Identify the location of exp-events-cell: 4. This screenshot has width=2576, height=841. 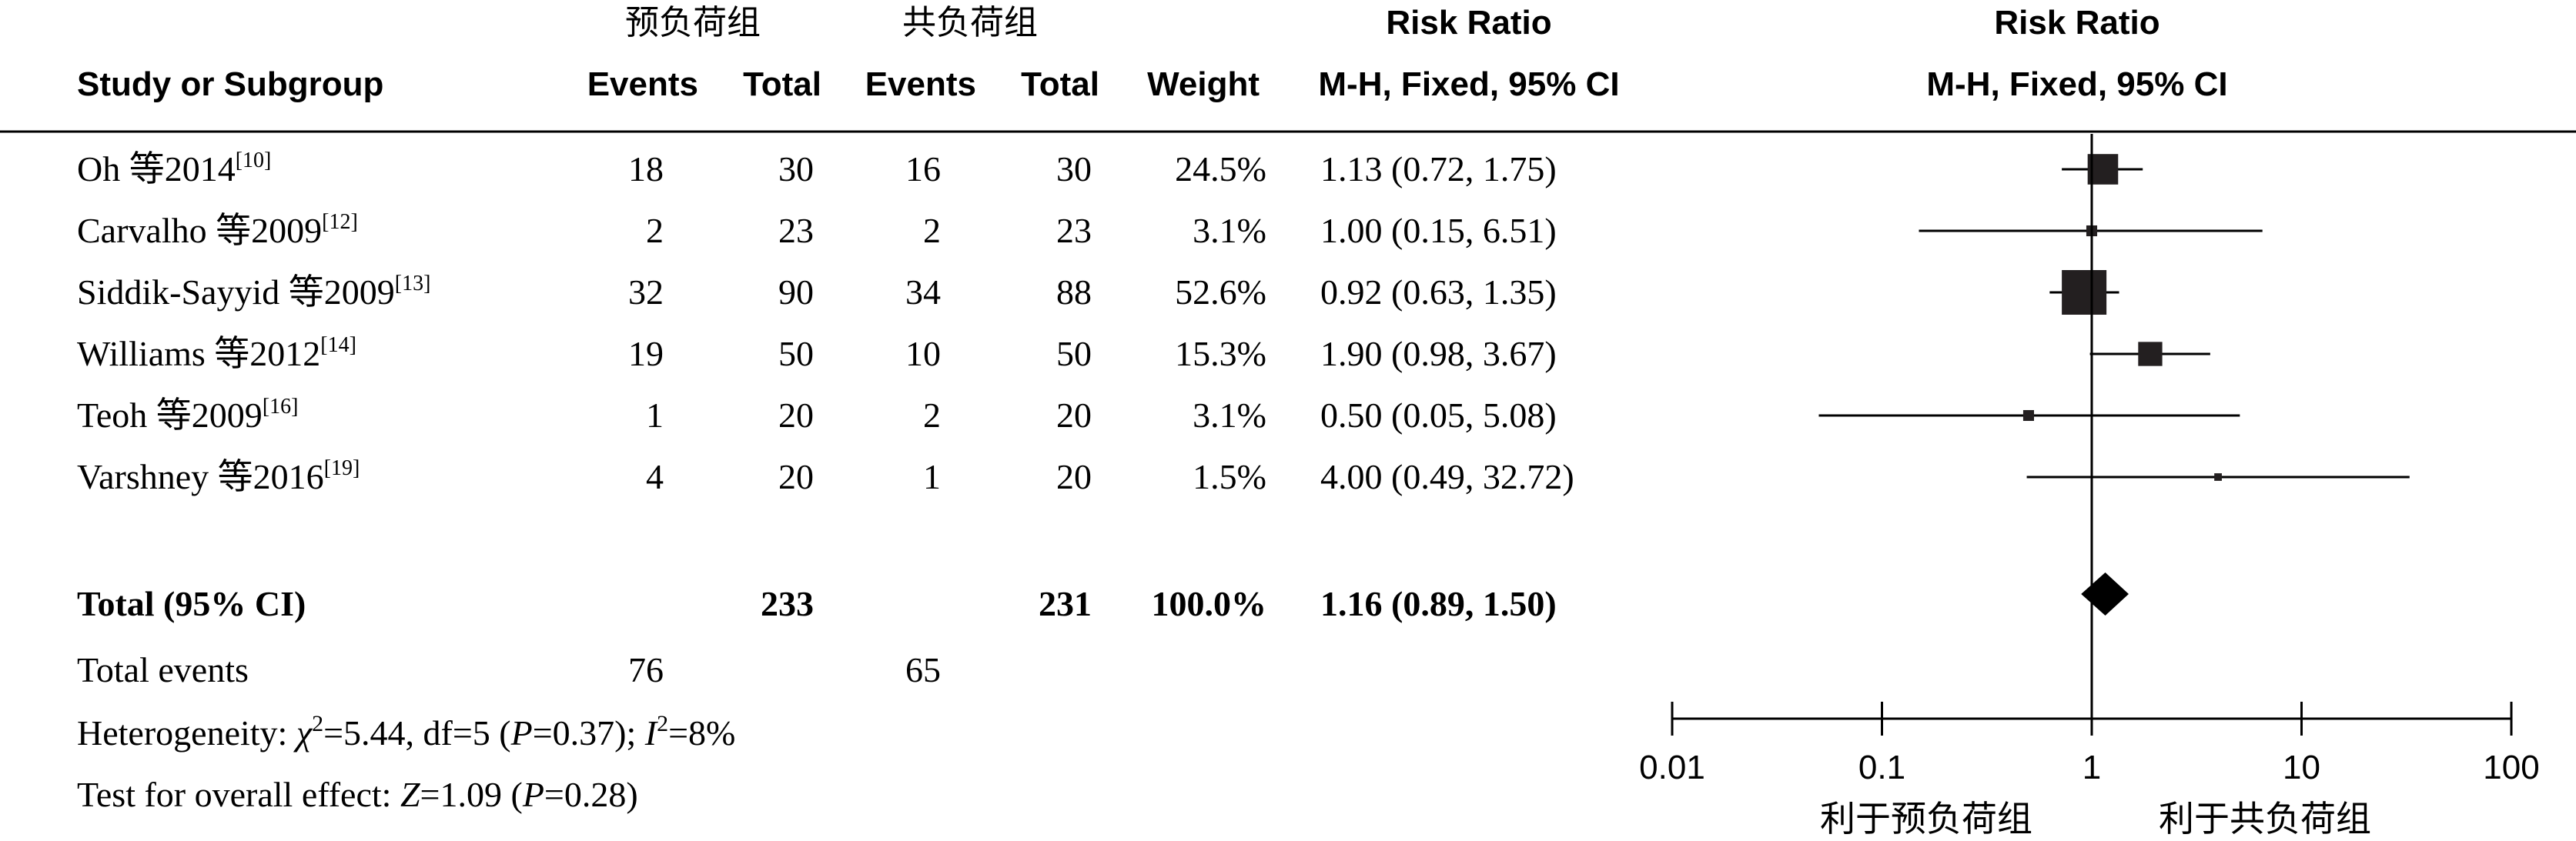
(655, 477).